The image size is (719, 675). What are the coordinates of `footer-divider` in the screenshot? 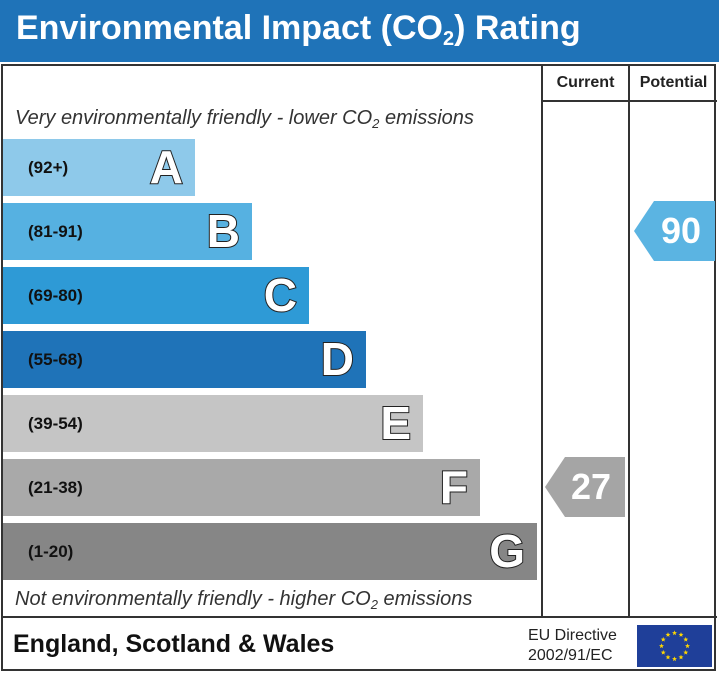 It's located at (359, 617).